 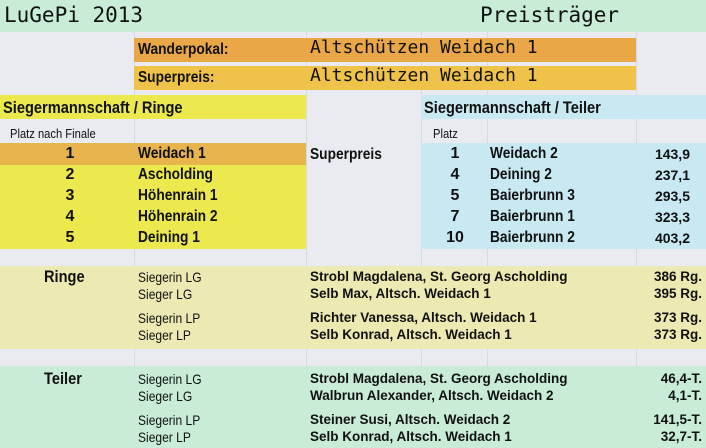 I want to click on ringe-category: Sieger LG, so click(x=165, y=294).